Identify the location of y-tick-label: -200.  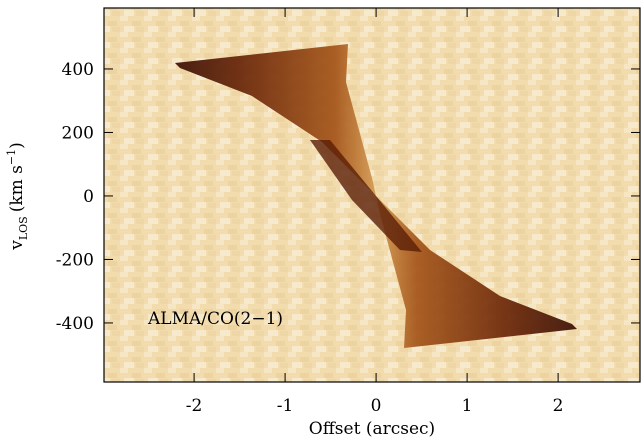
(75, 260).